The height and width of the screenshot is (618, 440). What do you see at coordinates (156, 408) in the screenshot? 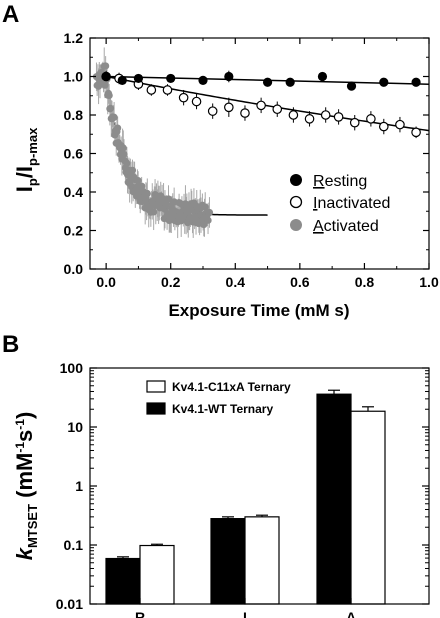
I see `legend-swatch-wt` at bounding box center [156, 408].